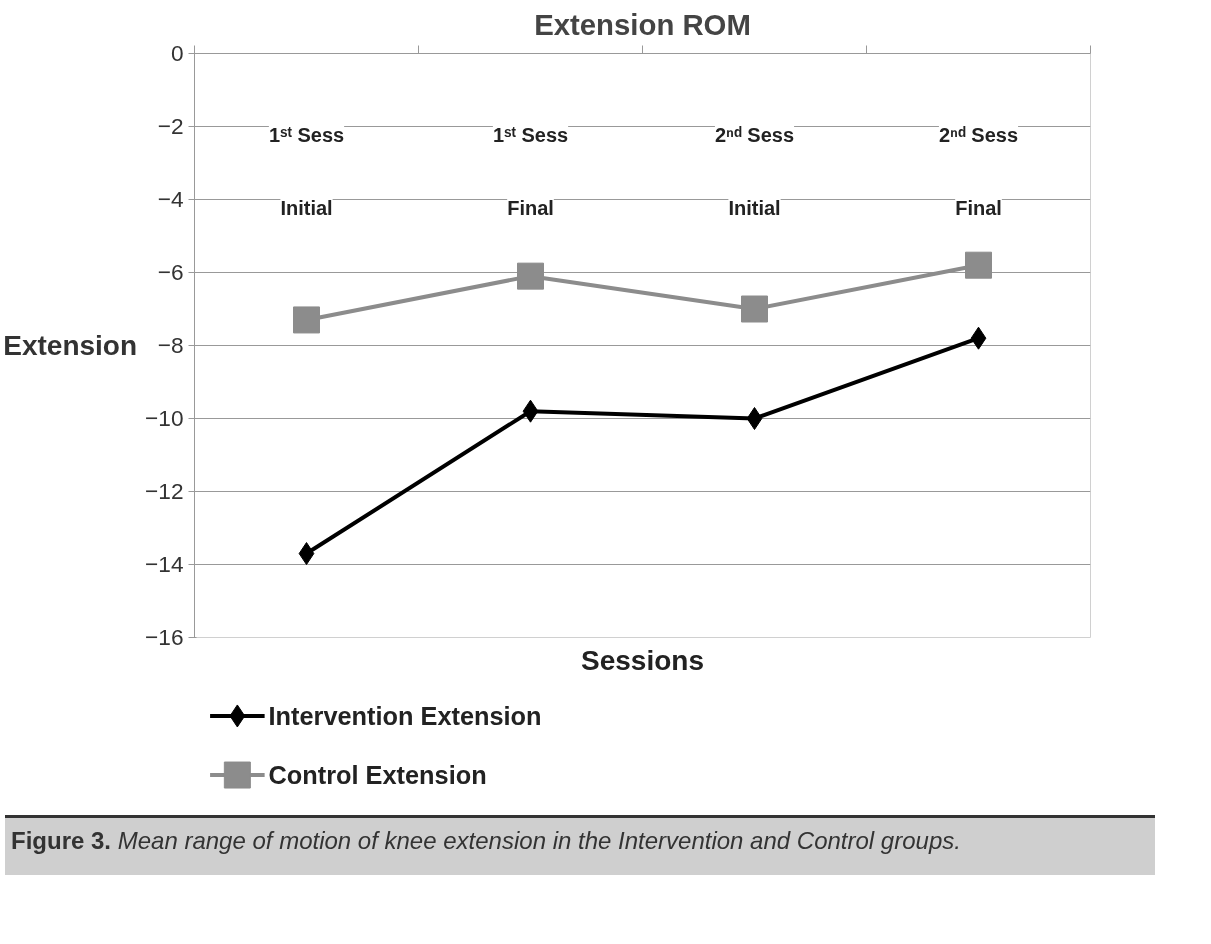 The image size is (1211, 944). I want to click on y-tick-label: −14, so click(164, 564).